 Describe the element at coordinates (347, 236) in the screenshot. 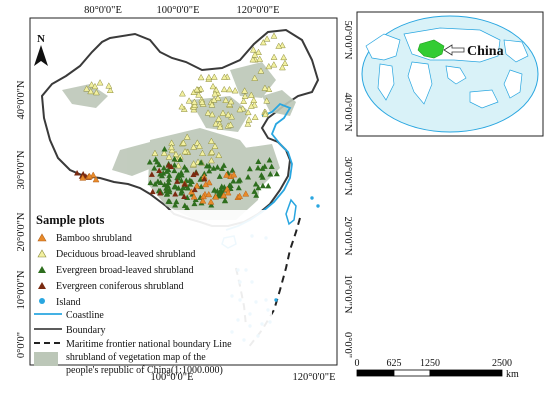

I see `right-tick-20n: 20°0'0"N` at that location.